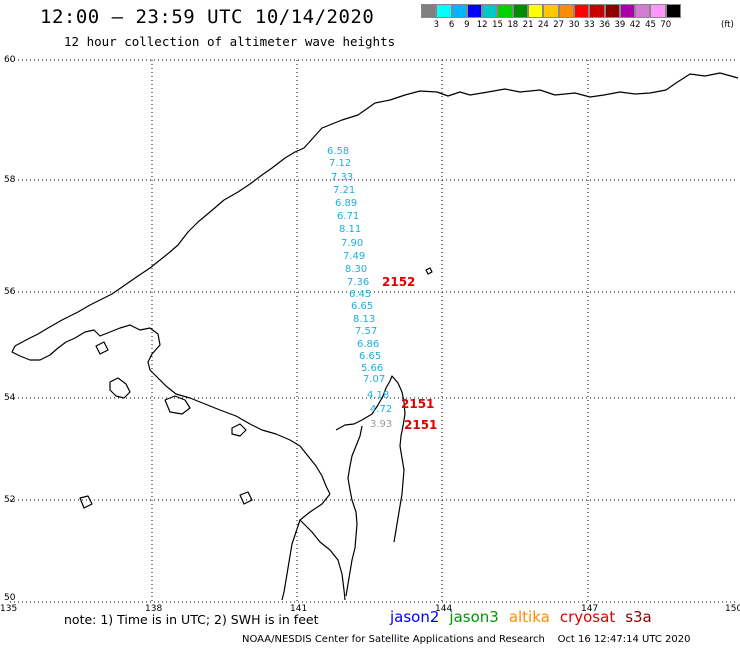 The image size is (740, 650). Describe the element at coordinates (354, 256) in the screenshot. I see `wave-height-label: 7.49` at that location.